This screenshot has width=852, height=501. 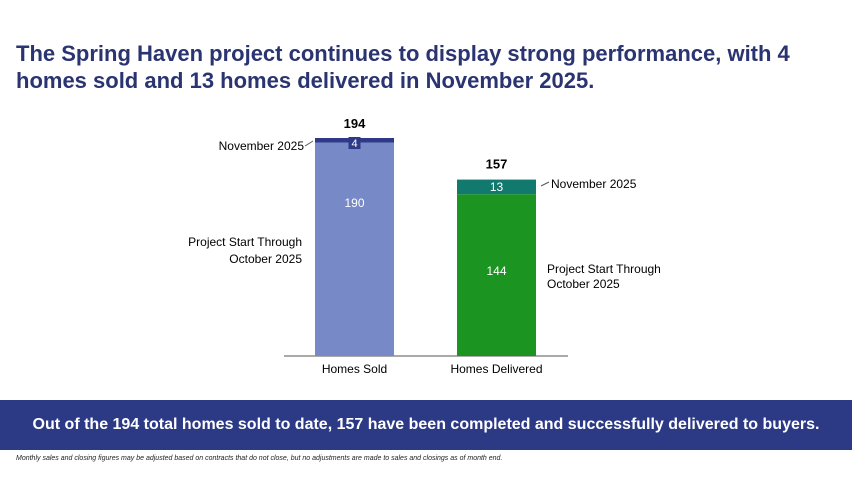 What do you see at coordinates (604, 269) in the screenshot?
I see `annotation-delivered-base-line1: Project Start Through` at bounding box center [604, 269].